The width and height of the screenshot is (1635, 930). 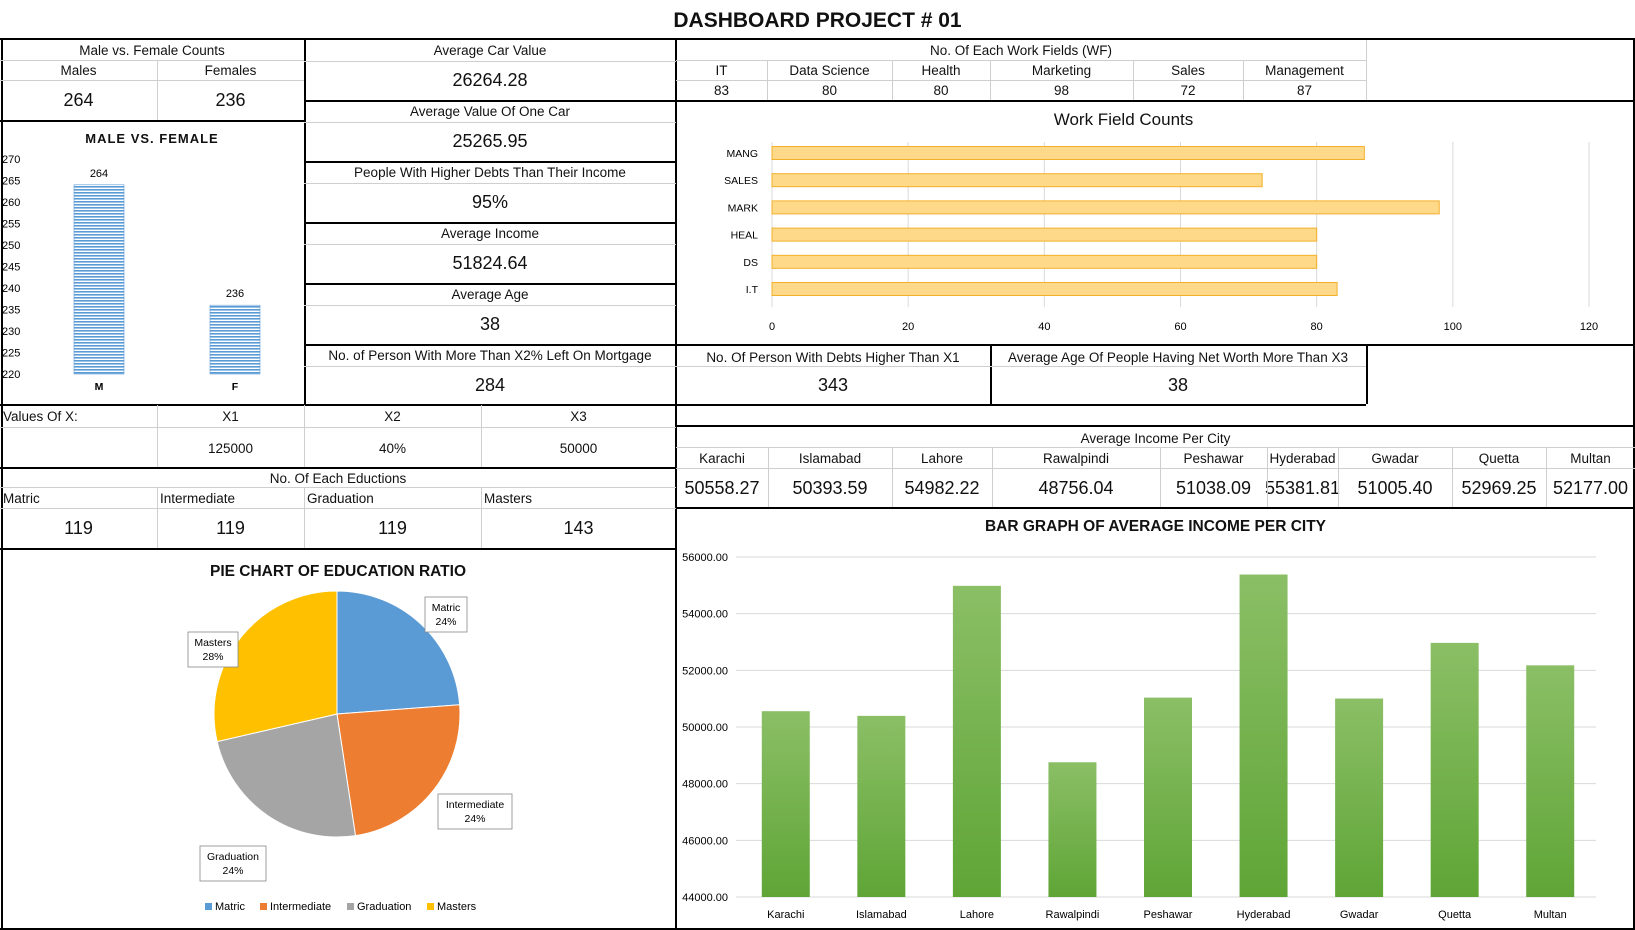 What do you see at coordinates (721, 70) in the screenshot?
I see `work-field-label: IT` at bounding box center [721, 70].